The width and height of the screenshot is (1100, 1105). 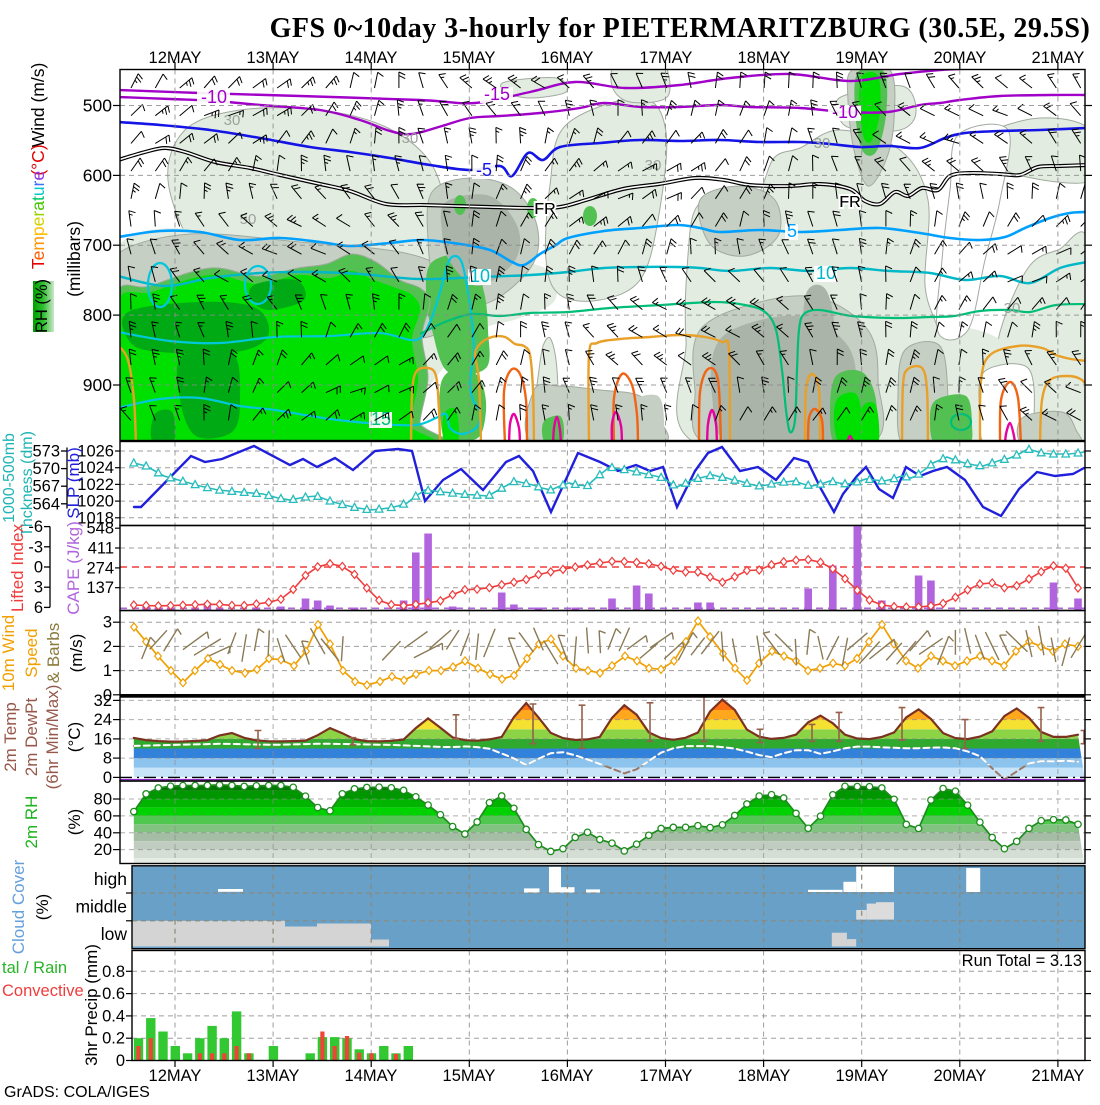 What do you see at coordinates (95, 468) in the screenshot?
I see `svg-text: 1024` at bounding box center [95, 468].